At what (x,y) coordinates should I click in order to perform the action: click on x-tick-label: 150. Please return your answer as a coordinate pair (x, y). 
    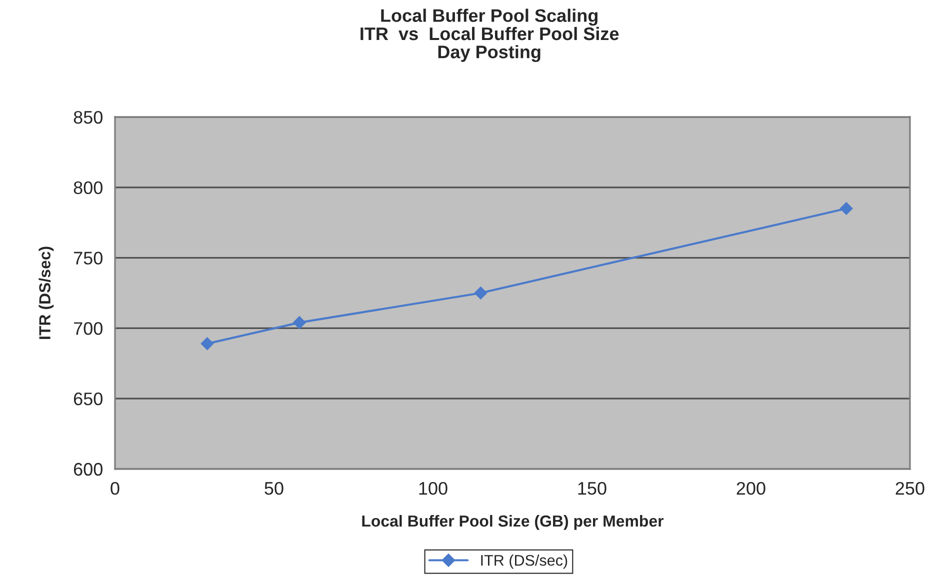
    Looking at the image, I should click on (592, 488).